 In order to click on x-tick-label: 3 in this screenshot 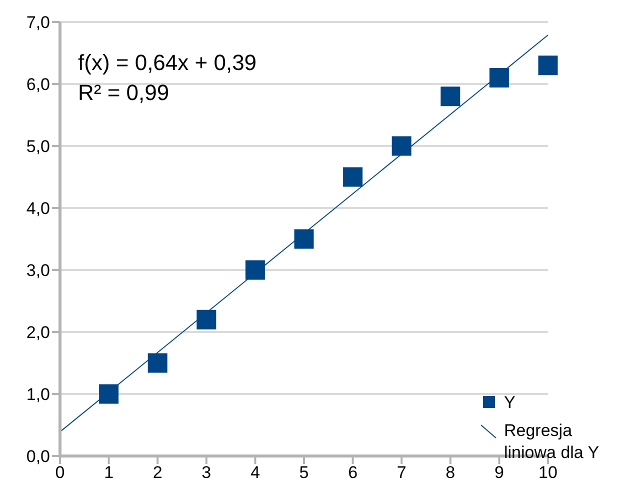, I will do `click(207, 472)`.